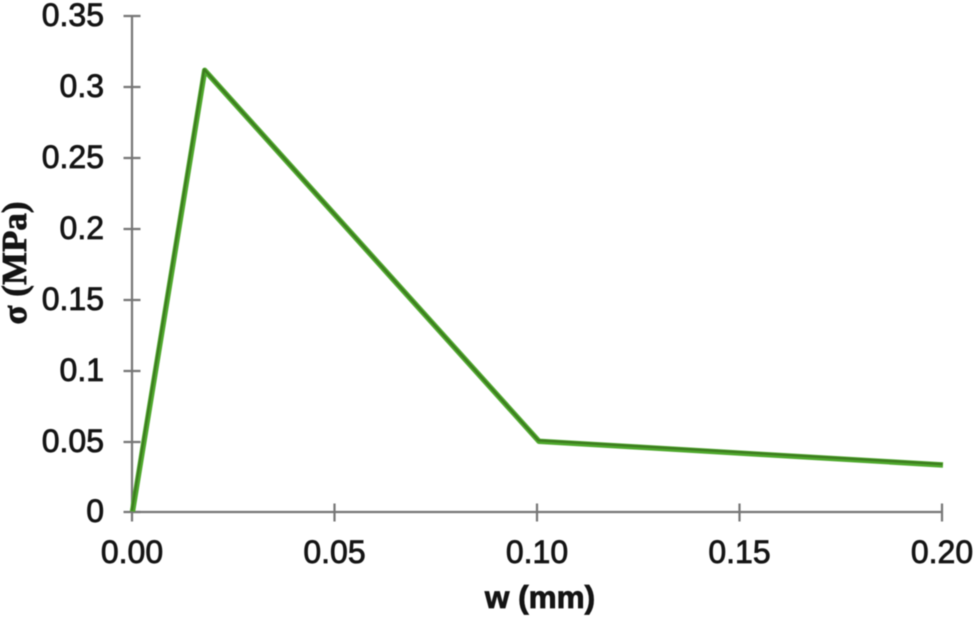 The width and height of the screenshot is (975, 619). Describe the element at coordinates (82, 228) in the screenshot. I see `svg-text: 0.2` at that location.